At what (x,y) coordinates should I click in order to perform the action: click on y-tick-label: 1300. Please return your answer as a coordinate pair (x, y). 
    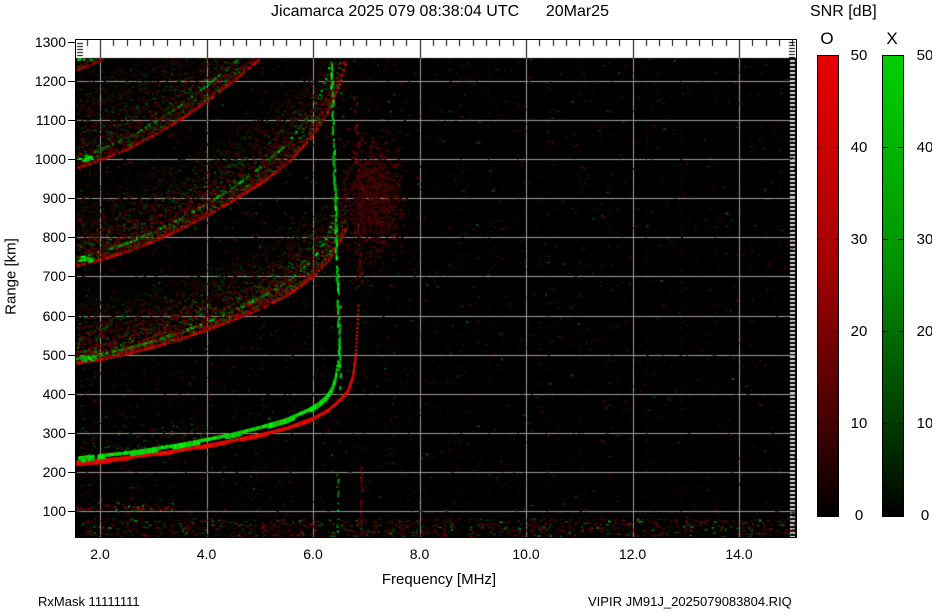
    Looking at the image, I should click on (50, 41).